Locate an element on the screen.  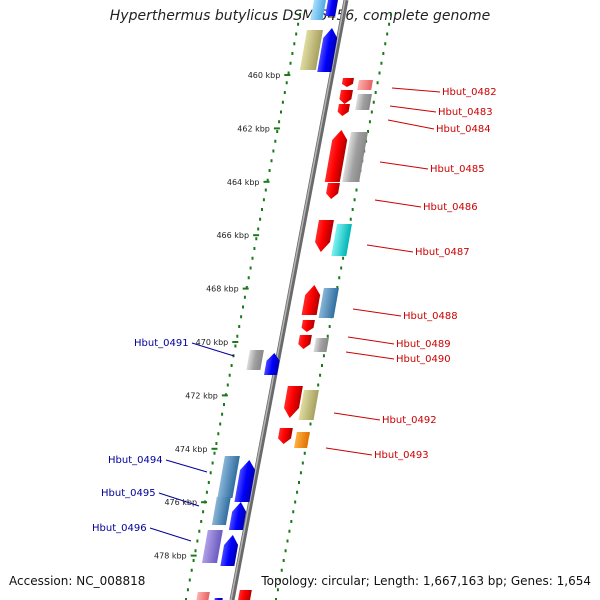
gene-label-hbut-0495: Hbut_0495 is located at coordinates (128, 493).